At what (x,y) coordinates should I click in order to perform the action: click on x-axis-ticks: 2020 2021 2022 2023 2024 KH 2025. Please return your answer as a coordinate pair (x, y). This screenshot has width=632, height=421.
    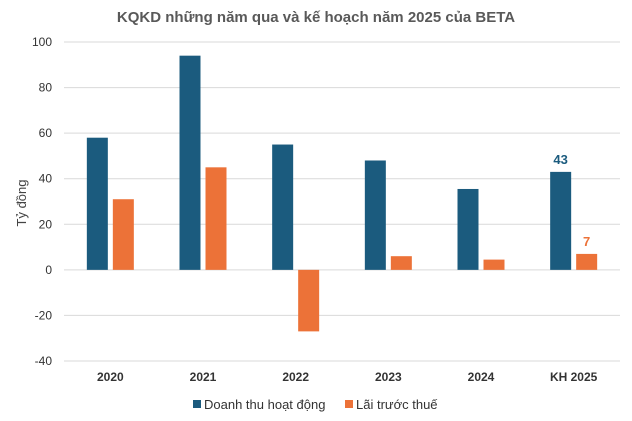
    Looking at the image, I should click on (347, 377).